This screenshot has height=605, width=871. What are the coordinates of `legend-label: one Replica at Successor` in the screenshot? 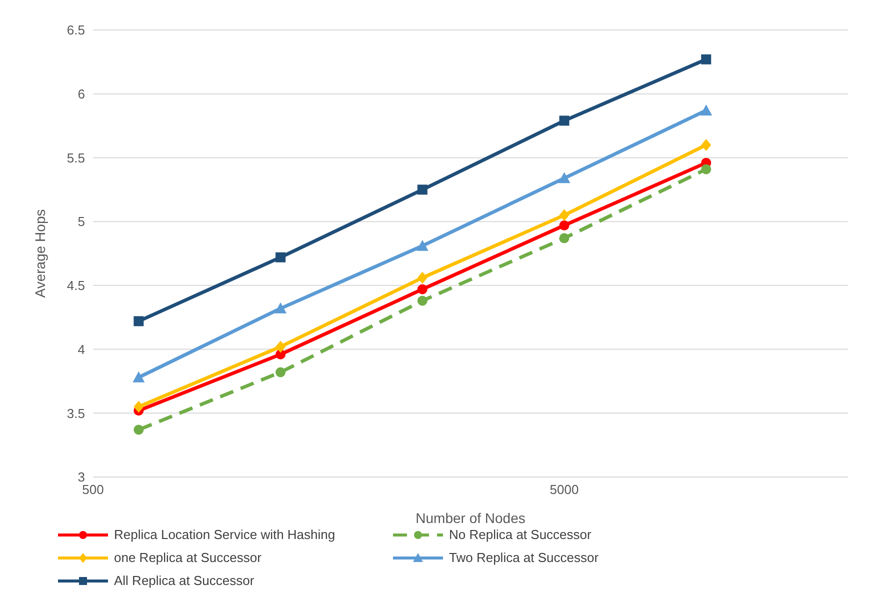 It's located at (188, 557).